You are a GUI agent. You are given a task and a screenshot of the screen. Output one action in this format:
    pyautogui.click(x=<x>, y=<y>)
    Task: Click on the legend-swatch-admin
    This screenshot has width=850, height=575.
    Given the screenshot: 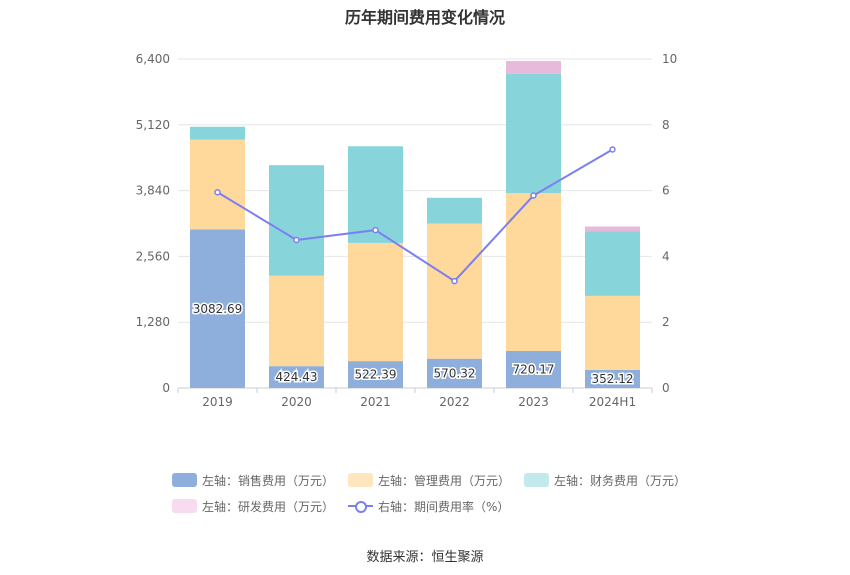 What is the action you would take?
    pyautogui.click(x=361, y=480)
    